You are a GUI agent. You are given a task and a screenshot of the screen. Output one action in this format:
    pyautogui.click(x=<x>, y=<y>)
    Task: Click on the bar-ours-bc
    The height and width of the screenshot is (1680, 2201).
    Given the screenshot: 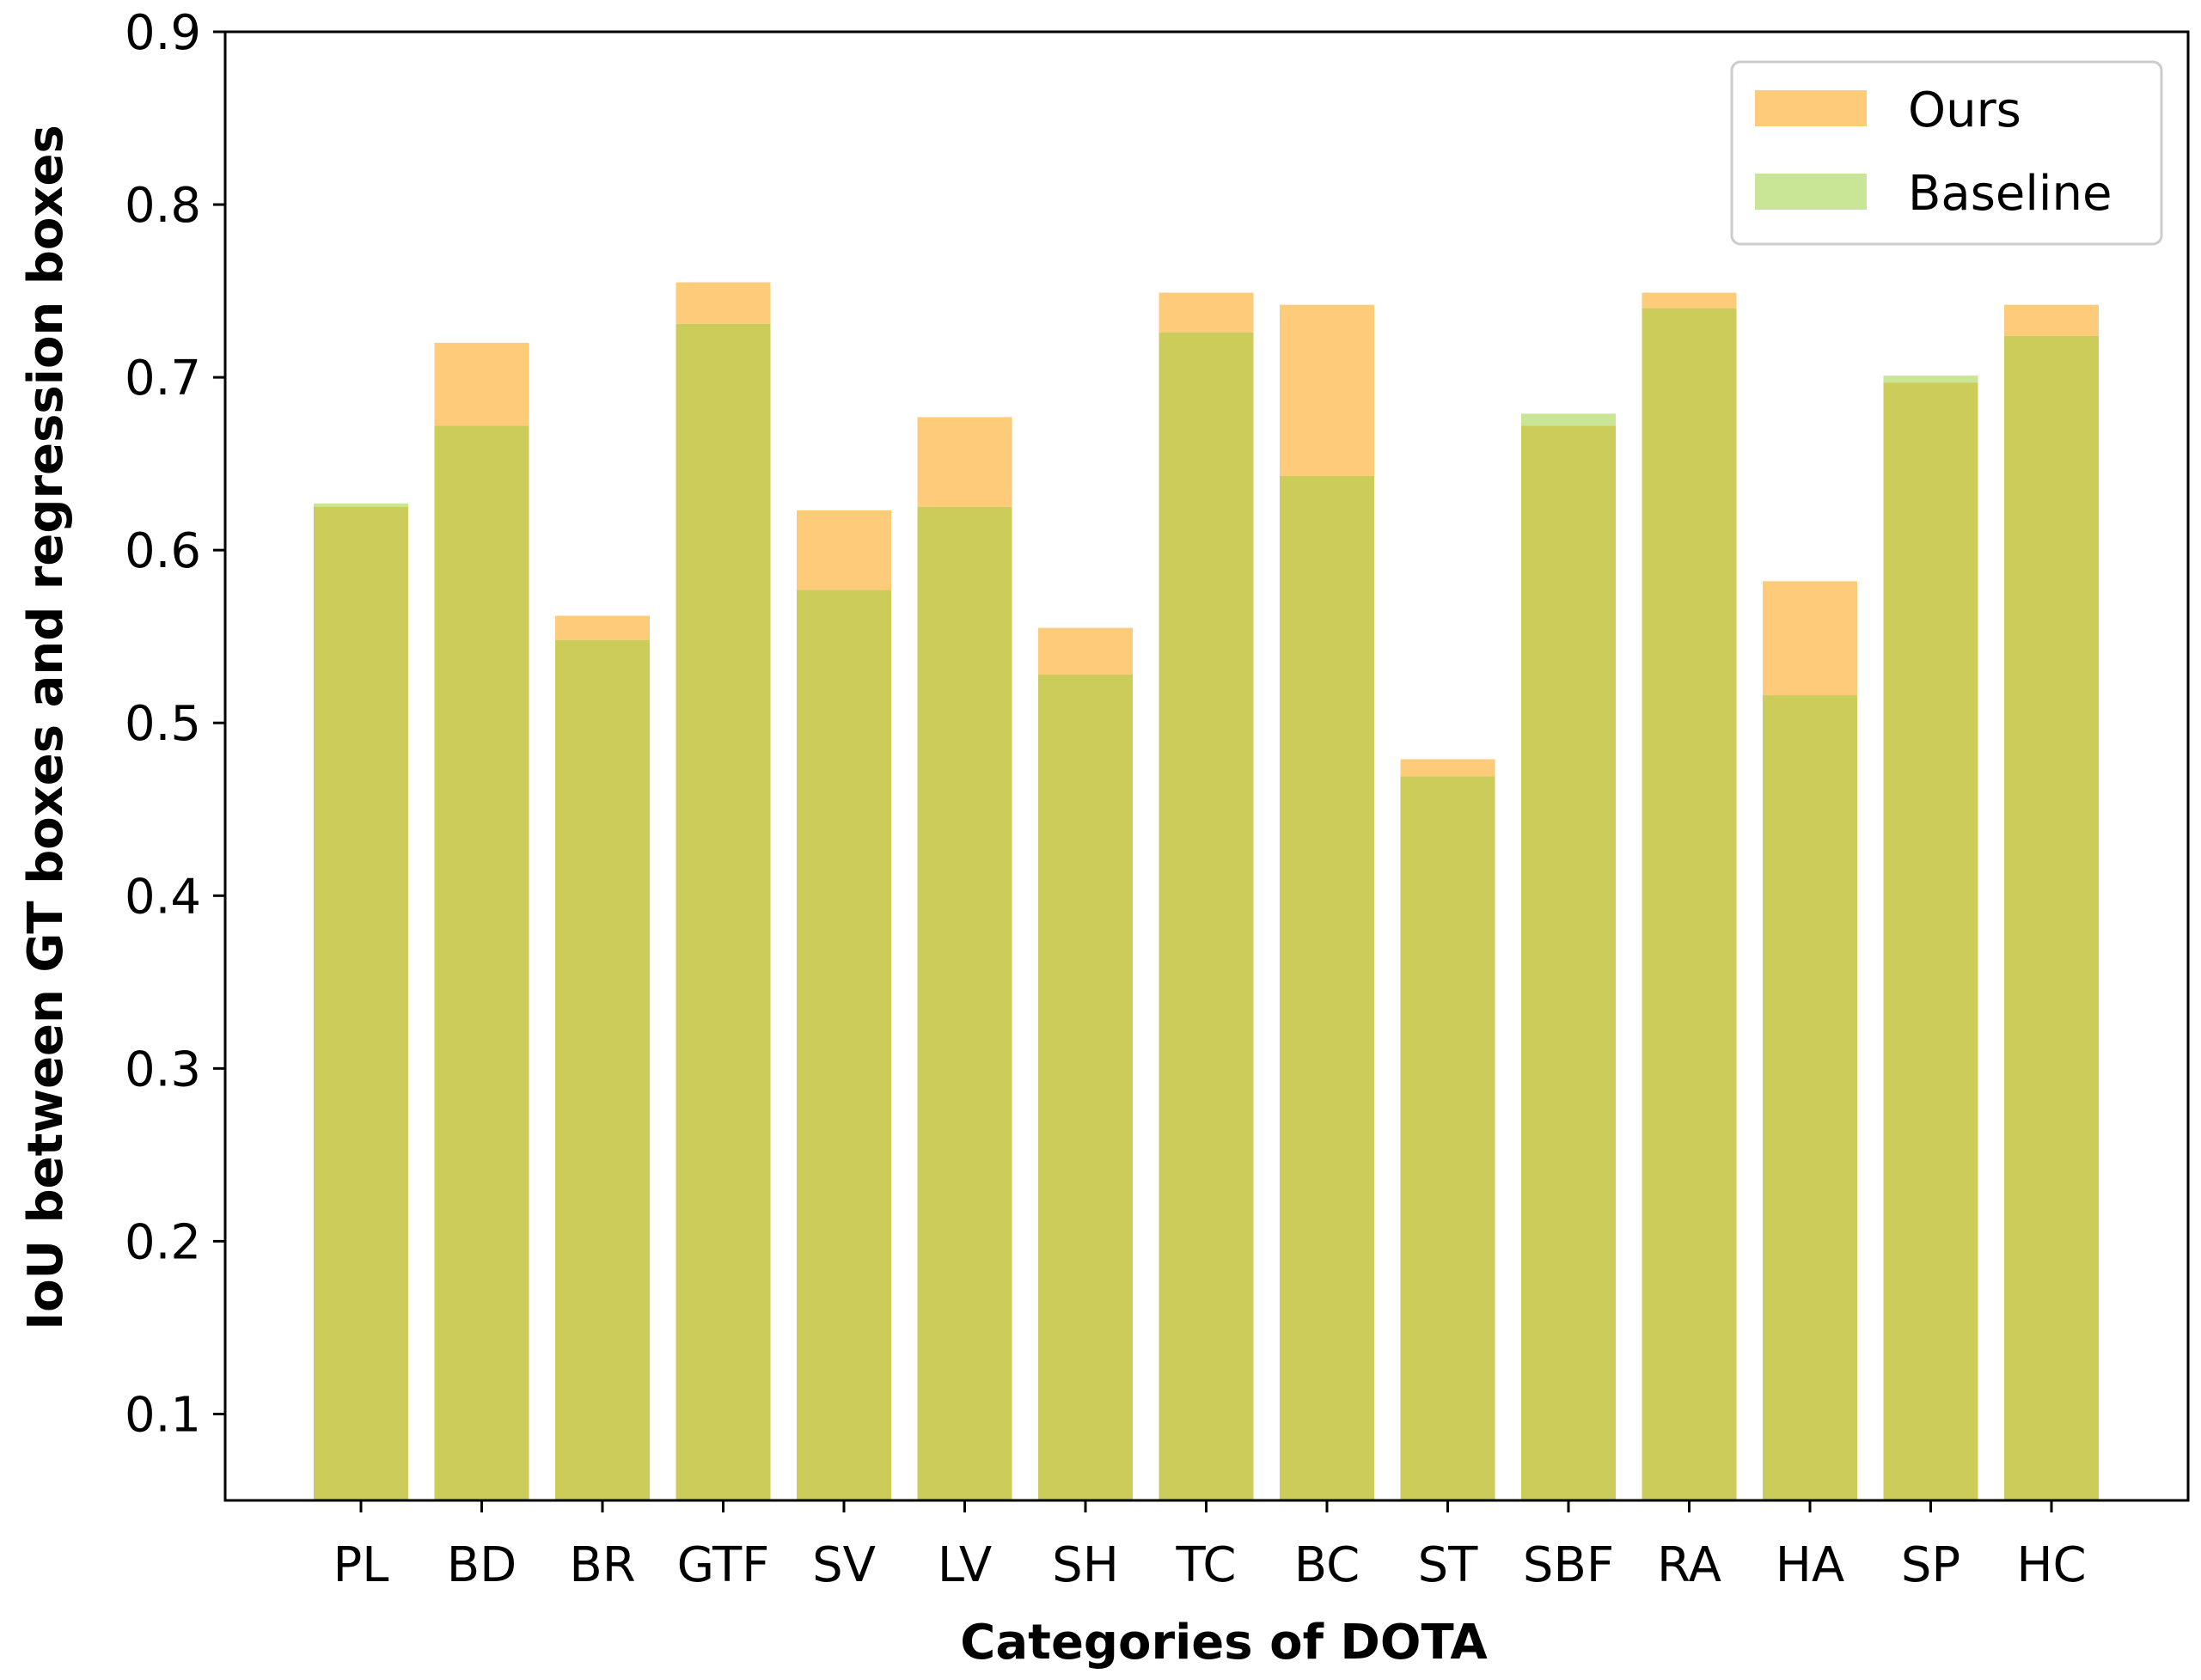 What is the action you would take?
    pyautogui.click(x=1327, y=390)
    